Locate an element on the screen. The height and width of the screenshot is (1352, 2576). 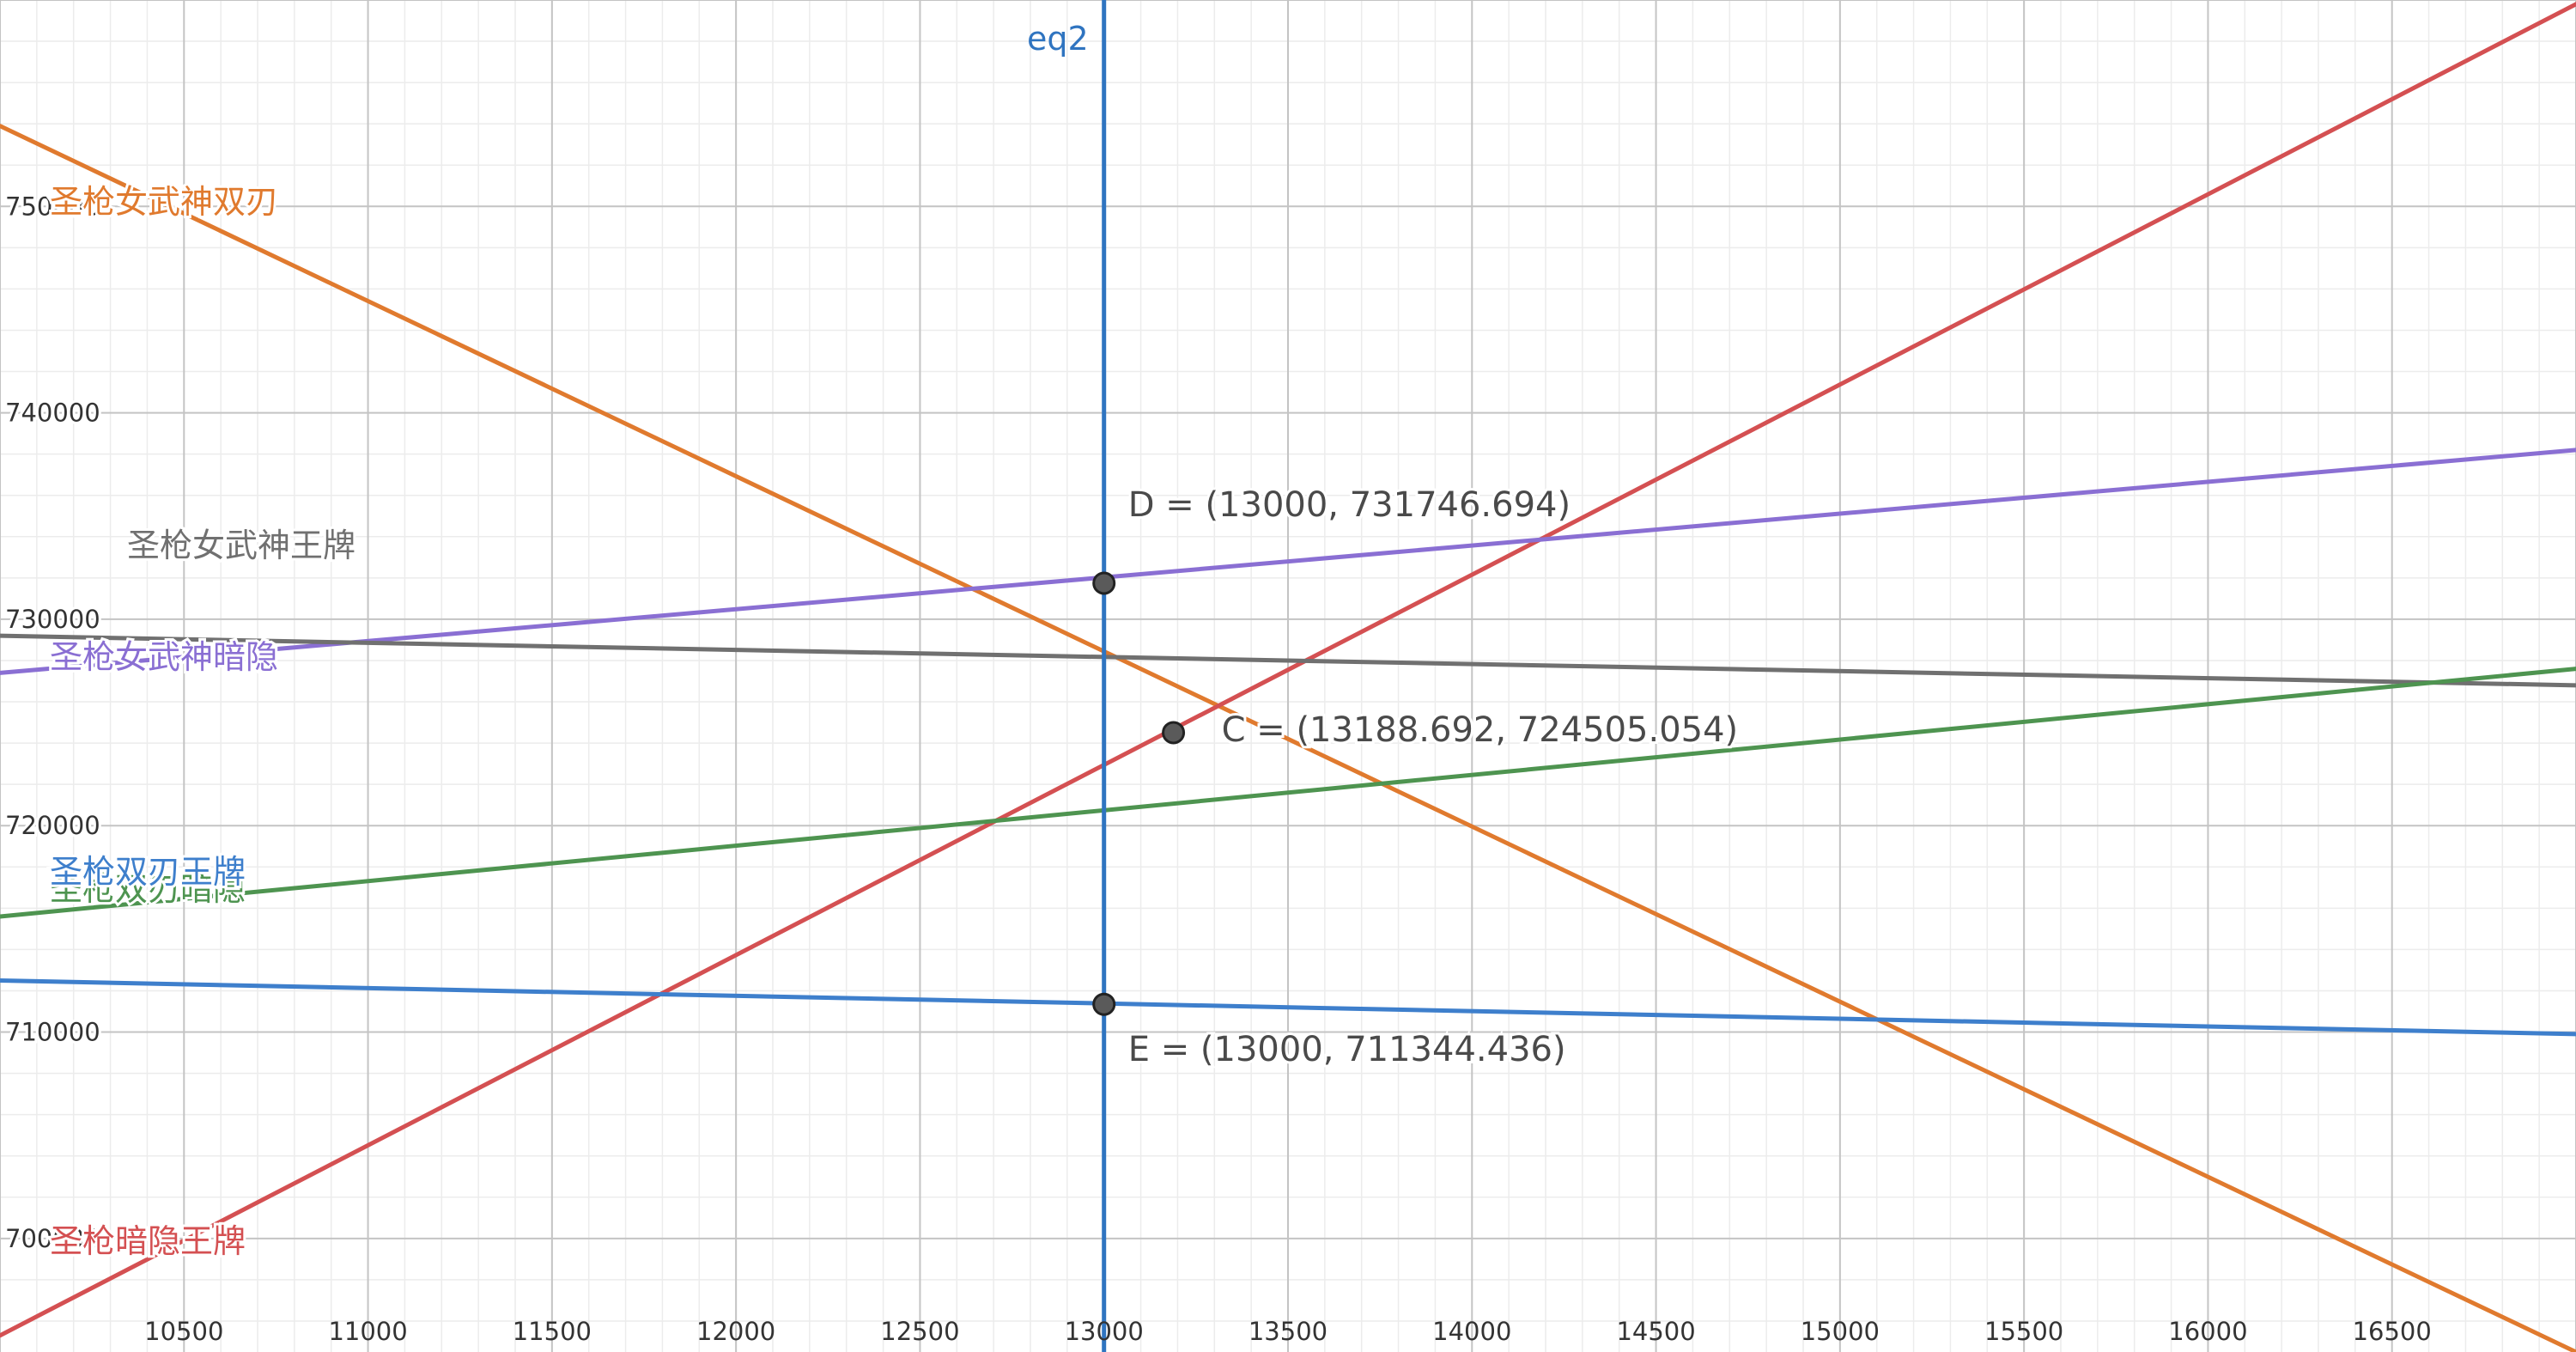
y-tick-label: 730000 is located at coordinates (52, 619).